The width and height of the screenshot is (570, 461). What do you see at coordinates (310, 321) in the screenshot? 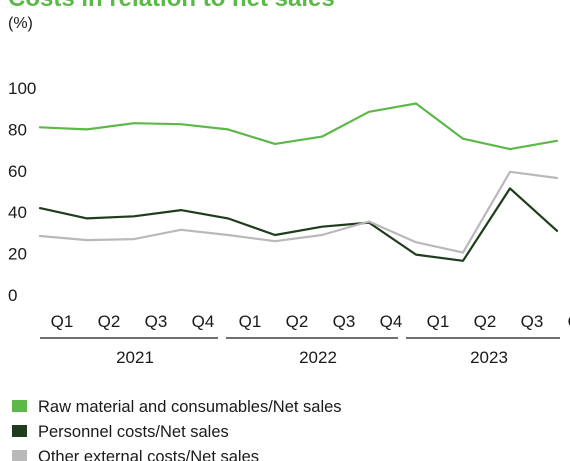
I see `x-tick-labels: Q1 Q2 Q3 Q4 Q1 Q2 Q3 Q4 Q1 Q2 Q3 Q4` at bounding box center [310, 321].